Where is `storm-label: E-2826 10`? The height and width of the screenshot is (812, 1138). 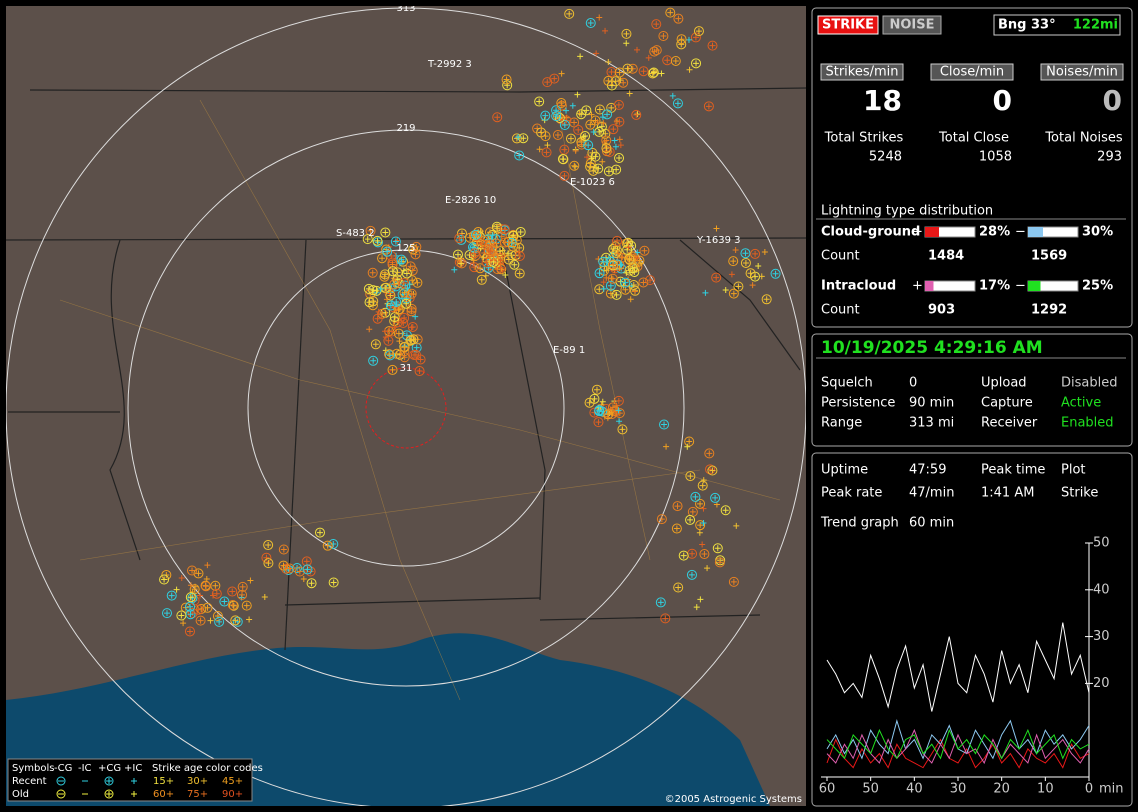
storm-label: E-2826 10 is located at coordinates (470, 200).